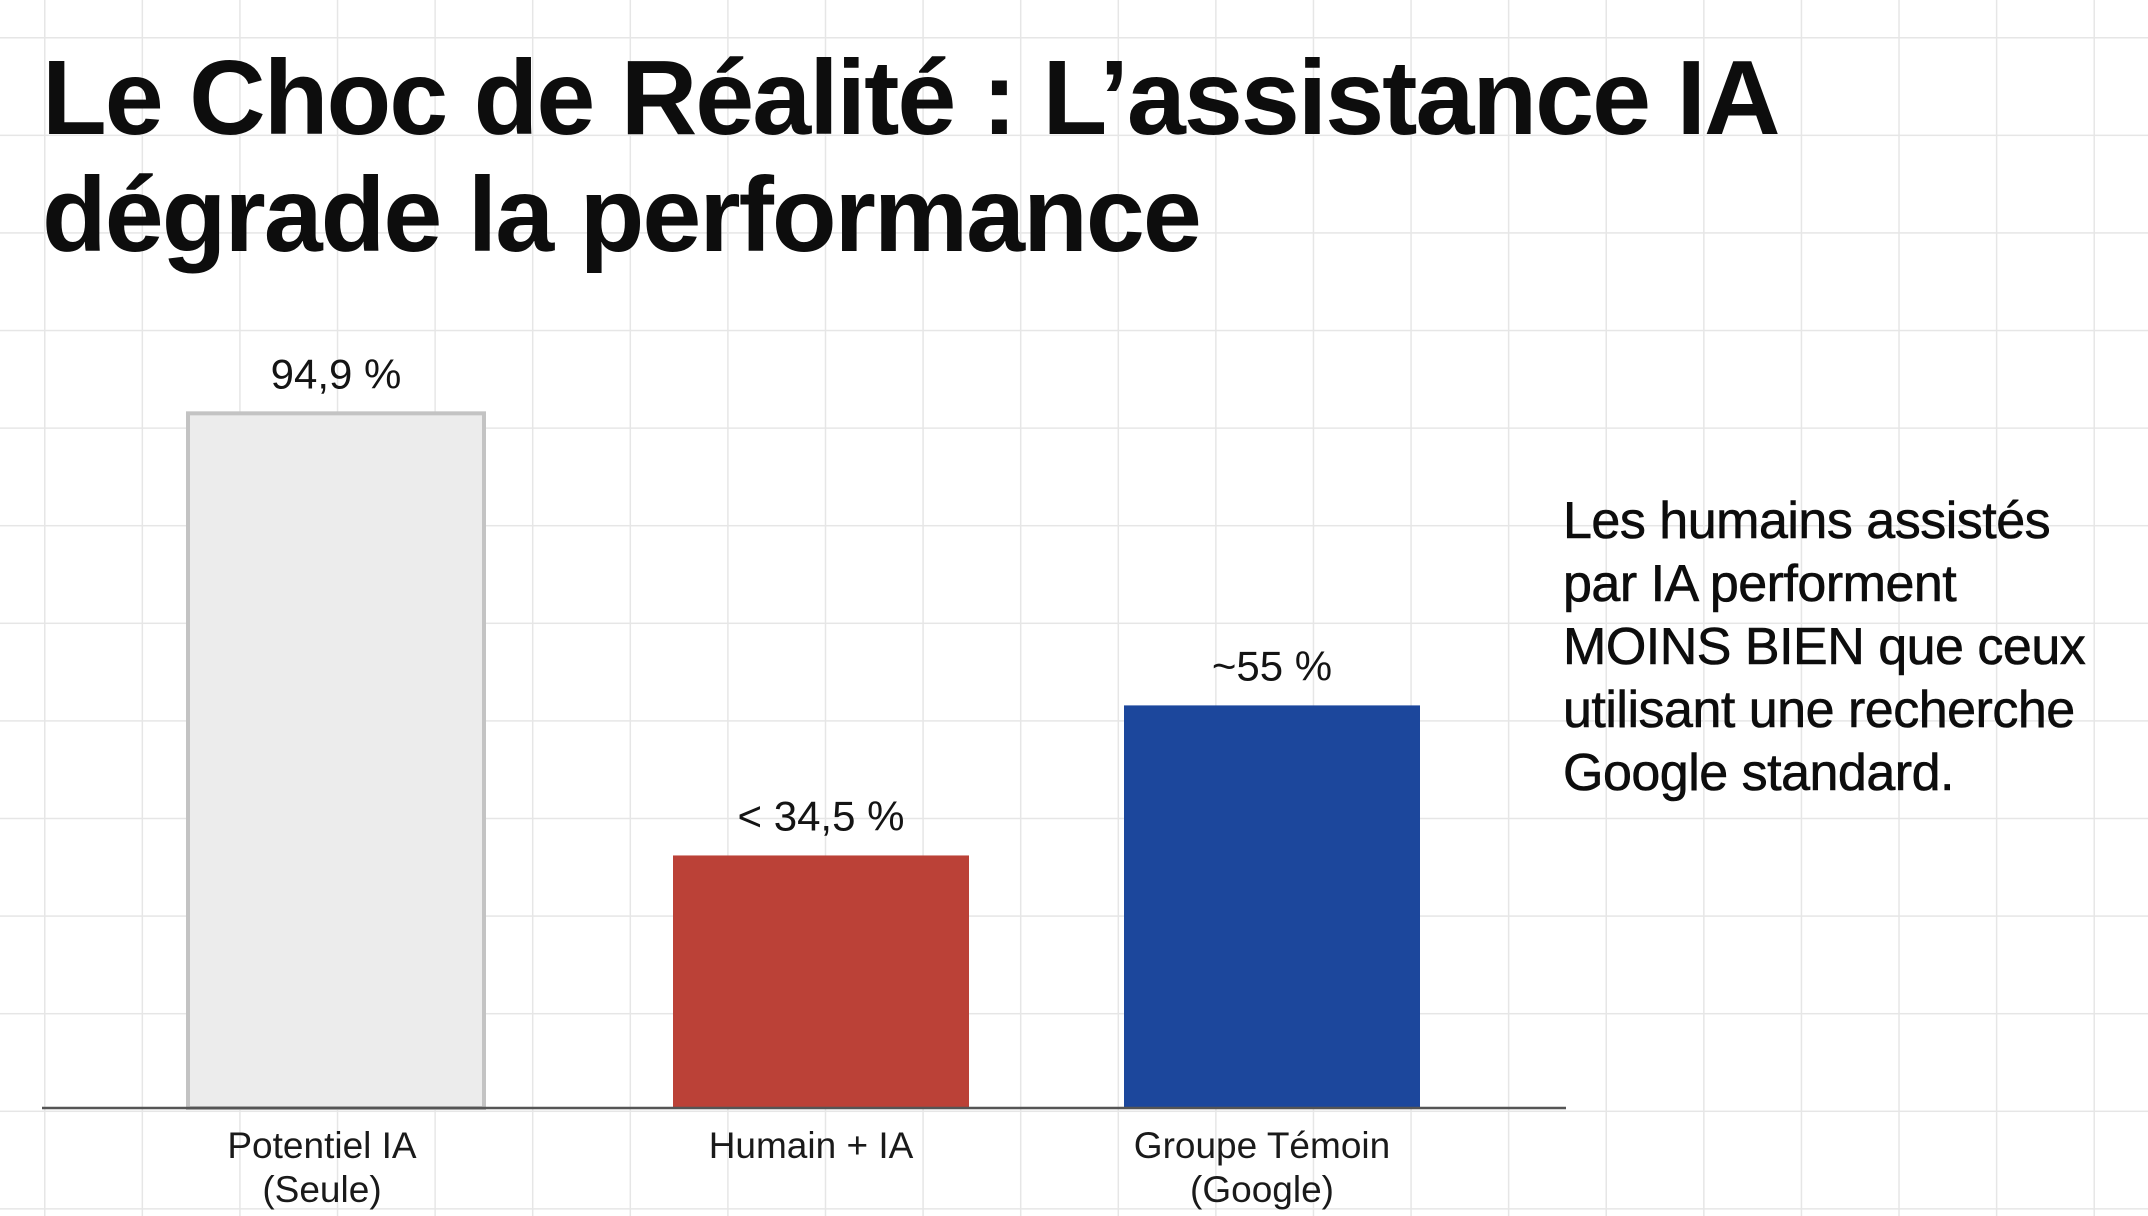  I want to click on category-label-2-line-1: Humain + IA, so click(811, 1145).